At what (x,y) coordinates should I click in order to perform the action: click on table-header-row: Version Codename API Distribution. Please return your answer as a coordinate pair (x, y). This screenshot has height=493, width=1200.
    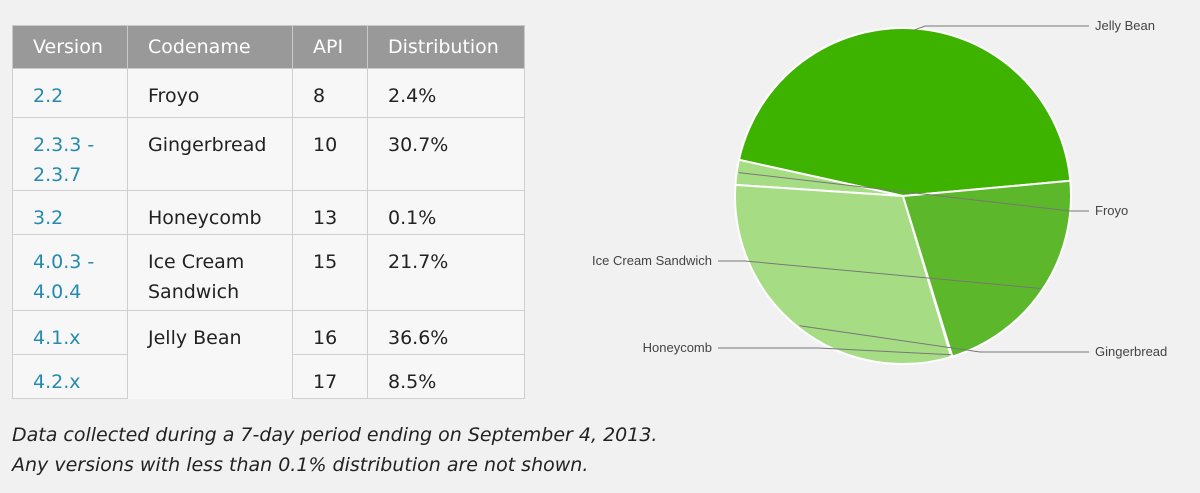
    Looking at the image, I should click on (268, 47).